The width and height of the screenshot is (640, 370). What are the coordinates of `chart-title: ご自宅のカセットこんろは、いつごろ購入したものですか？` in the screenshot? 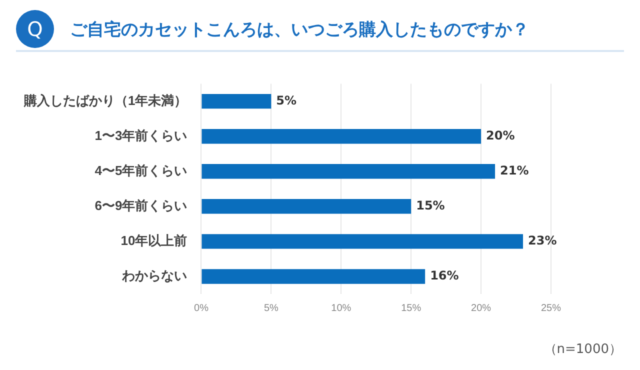 It's located at (299, 30).